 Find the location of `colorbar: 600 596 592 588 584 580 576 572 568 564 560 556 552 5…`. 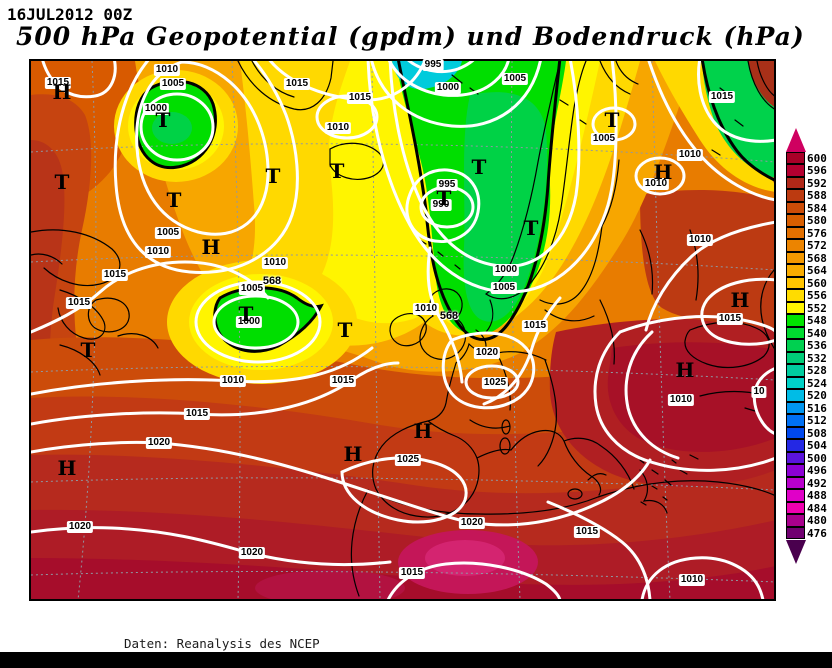

colorbar: 600 596 592 588 584 580 576 572 568 564 560 556 552 5… is located at coordinates (809, 346).